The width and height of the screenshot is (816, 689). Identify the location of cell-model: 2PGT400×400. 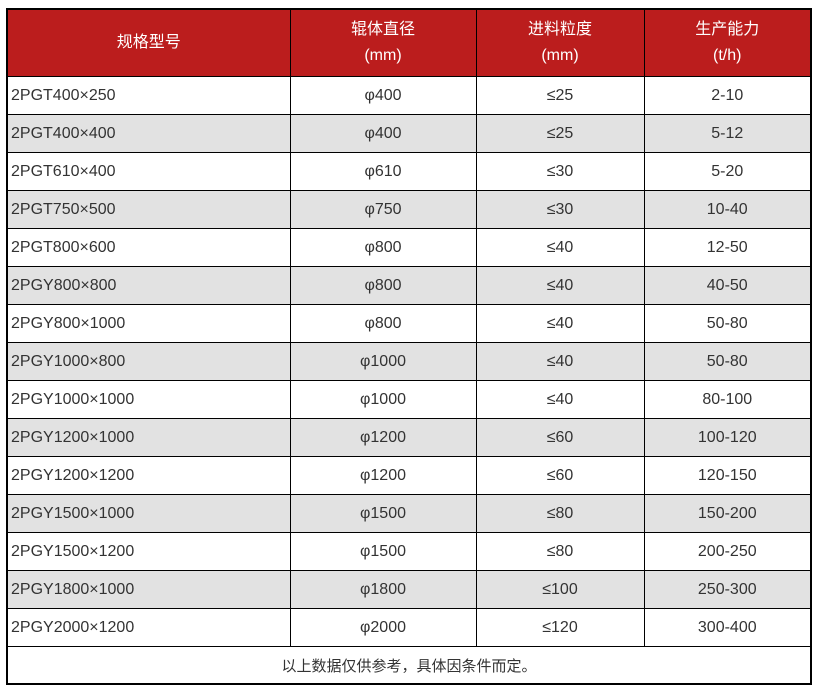
(148, 133).